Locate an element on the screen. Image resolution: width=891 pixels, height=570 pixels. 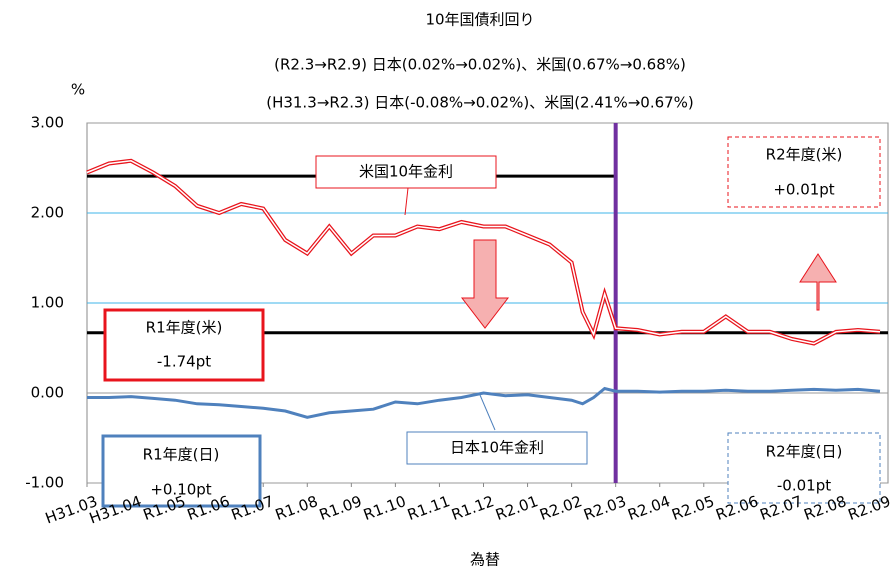
annotation-text: -1.74pt is located at coordinates (184, 362).